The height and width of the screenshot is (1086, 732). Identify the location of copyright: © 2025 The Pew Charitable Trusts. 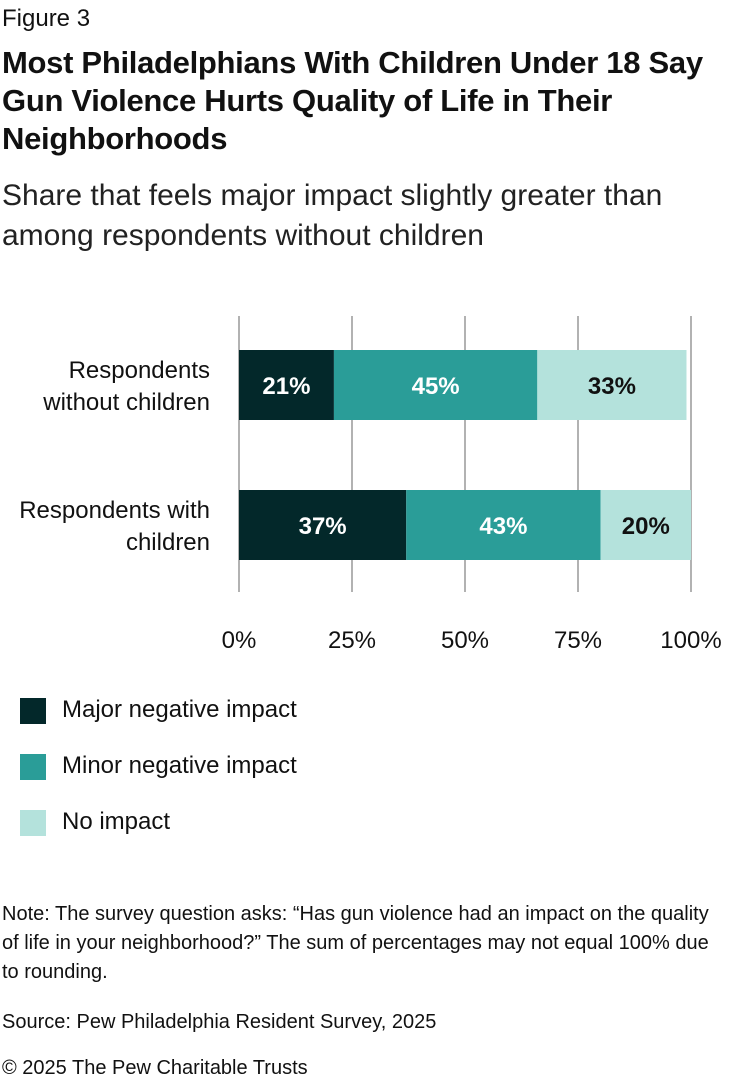
(155, 1068).